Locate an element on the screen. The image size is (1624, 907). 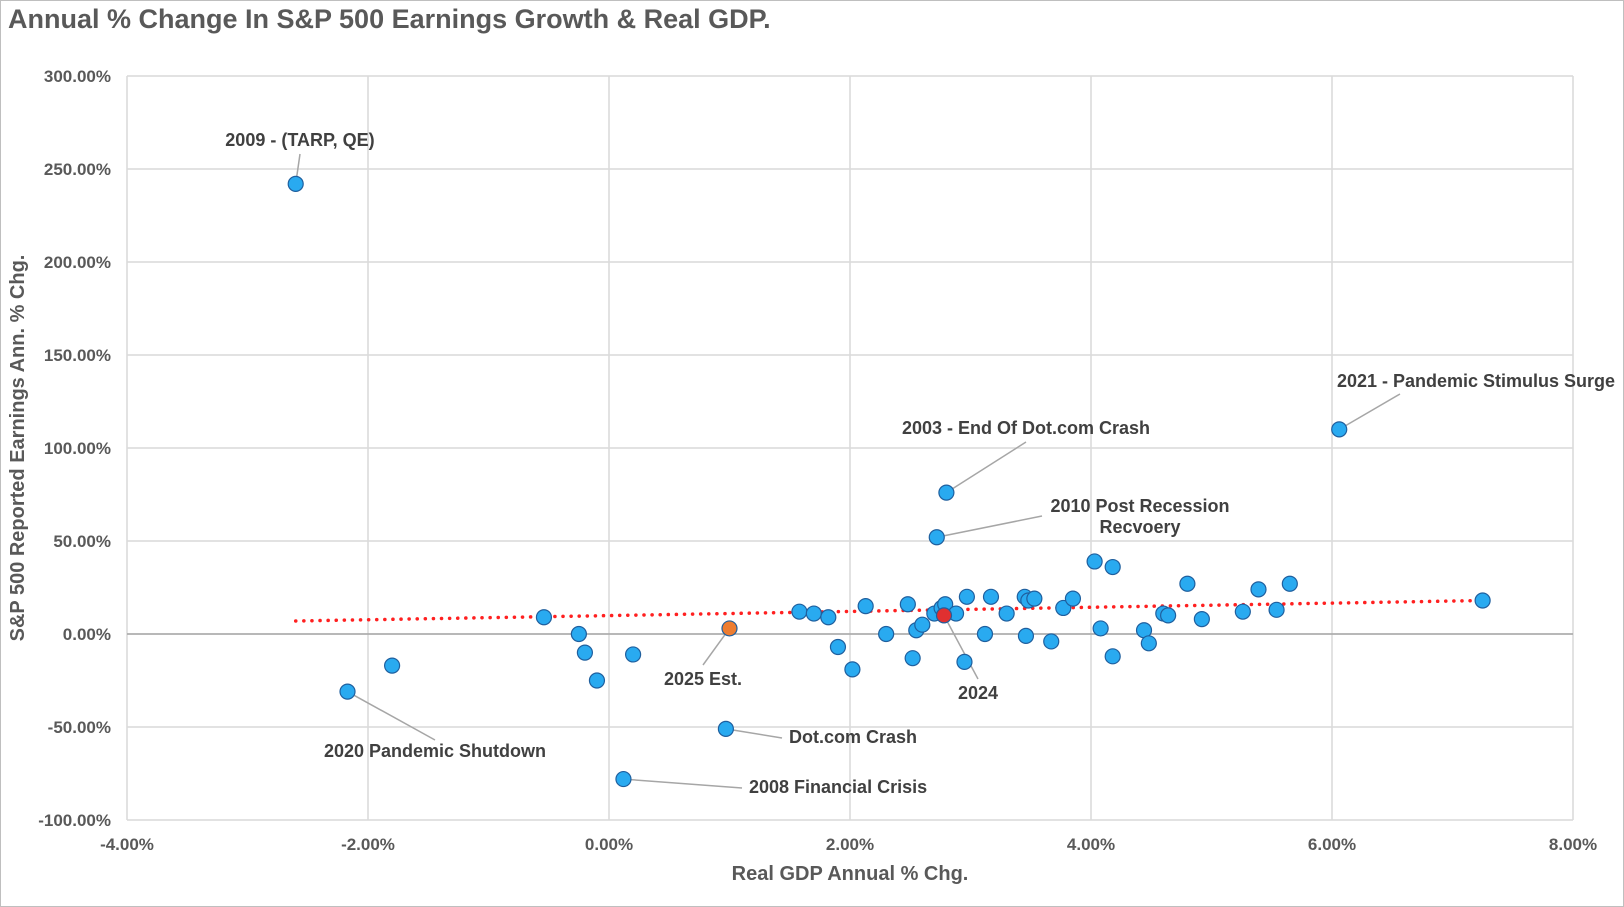
annotation-label: 2009 - (TARP, QE) is located at coordinates (299, 140).